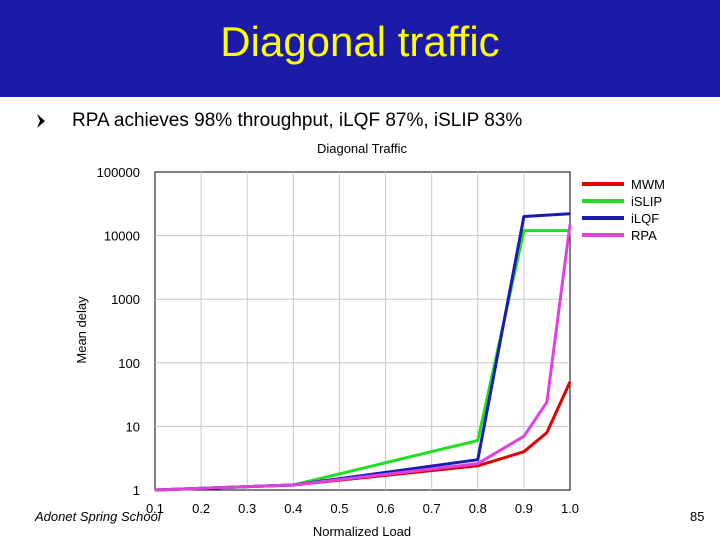 The height and width of the screenshot is (540, 720). What do you see at coordinates (201, 508) in the screenshot?
I see `x-tick-label: 0.2` at bounding box center [201, 508].